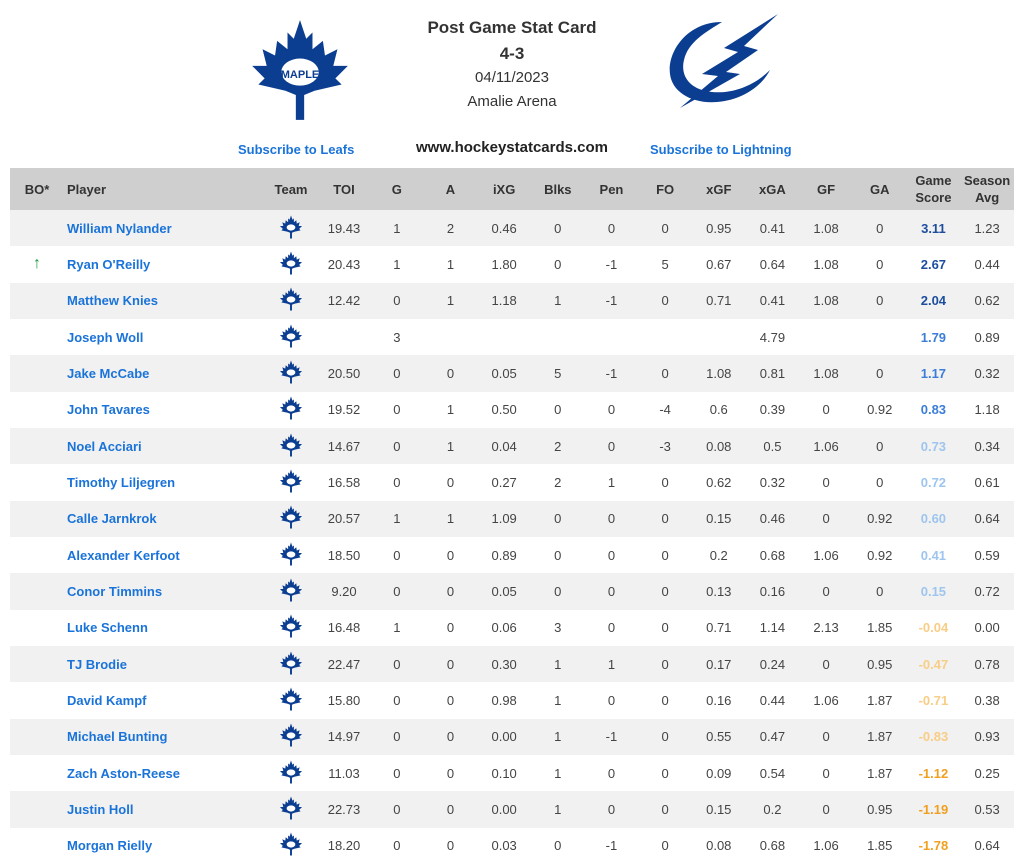  I want to click on stat-cell: 1.80, so click(504, 264).